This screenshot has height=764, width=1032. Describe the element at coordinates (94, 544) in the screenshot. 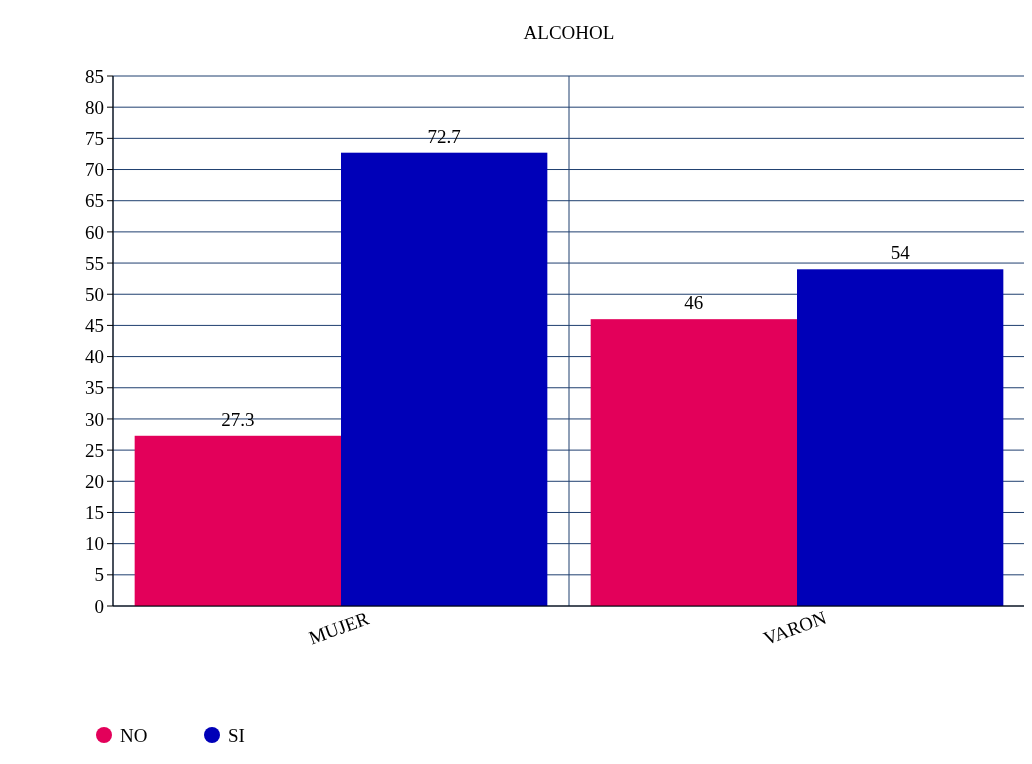

I see `y-tick-label: 10` at that location.